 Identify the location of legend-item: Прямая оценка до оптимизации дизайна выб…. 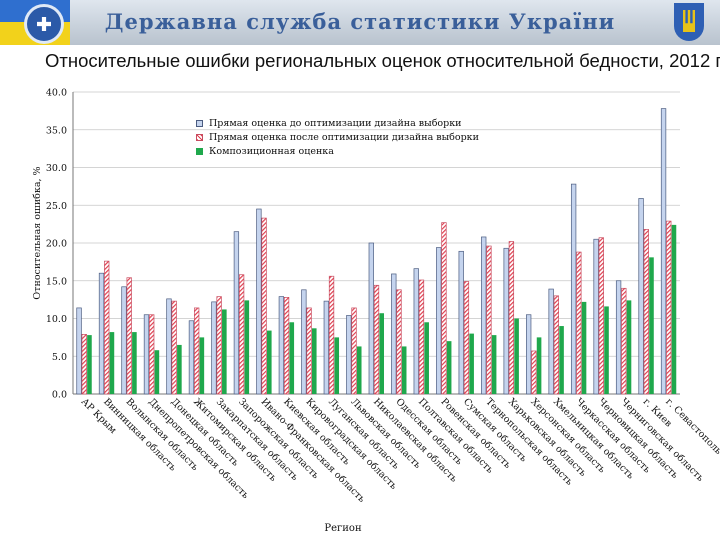
(337, 123).